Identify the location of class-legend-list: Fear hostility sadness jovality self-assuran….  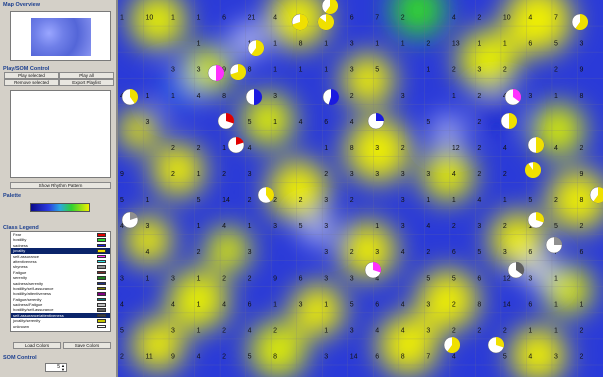
(60, 281).